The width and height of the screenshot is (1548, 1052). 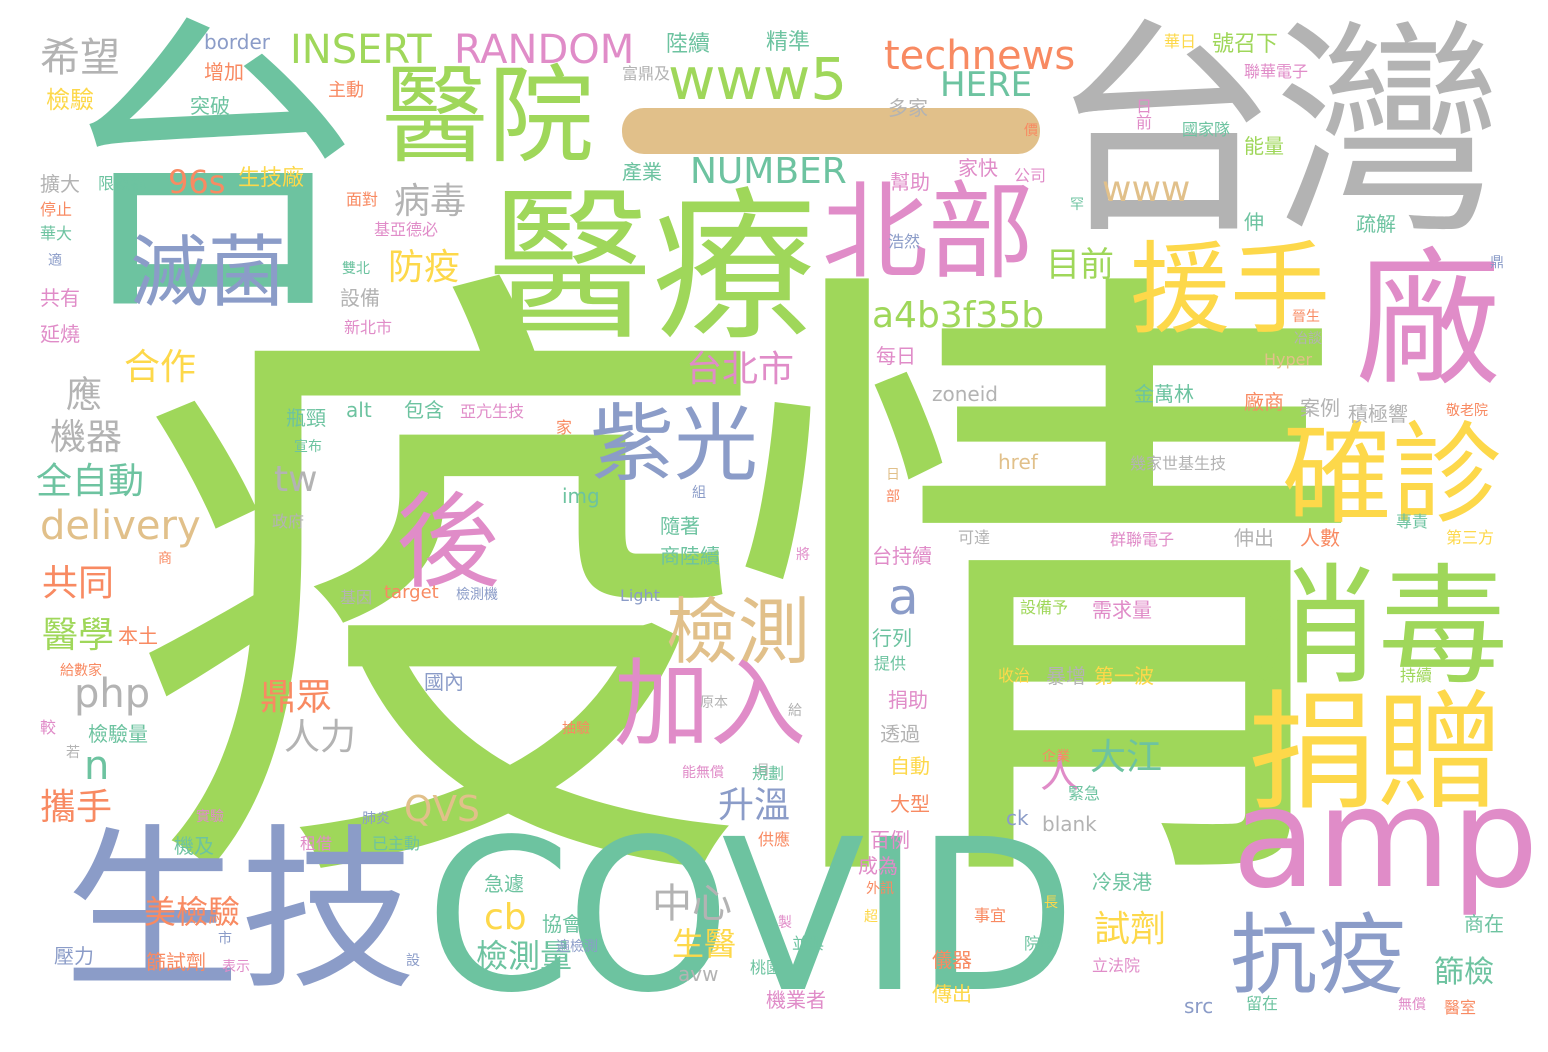 What do you see at coordinates (411, 592) in the screenshot?
I see `word-target: target` at bounding box center [411, 592].